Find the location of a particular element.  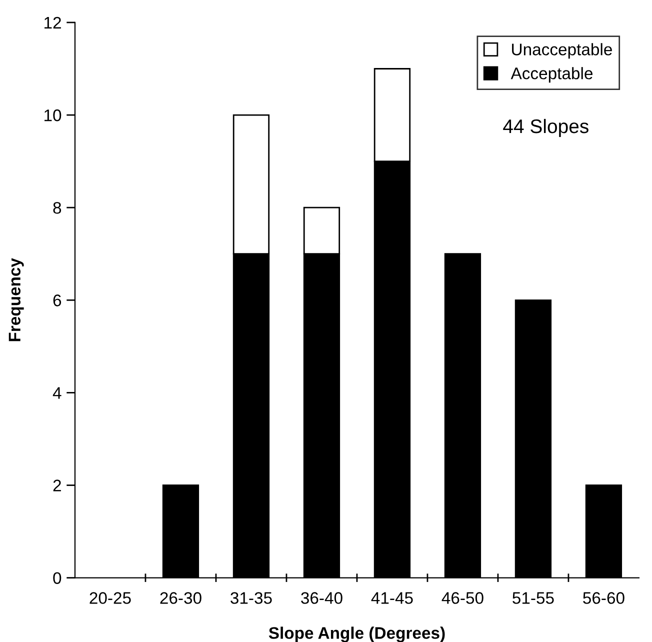

y-tick-label: 0 is located at coordinates (57, 578).